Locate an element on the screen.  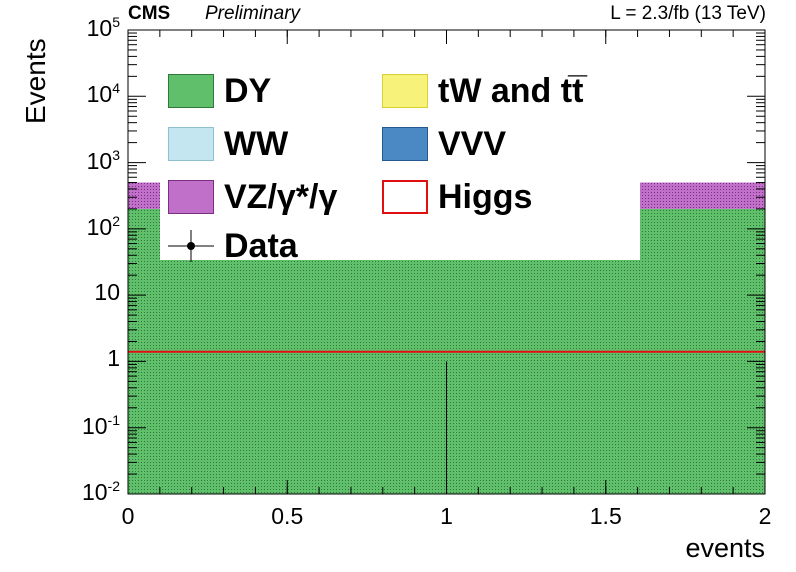
x-axis-label: events is located at coordinates (725, 548).